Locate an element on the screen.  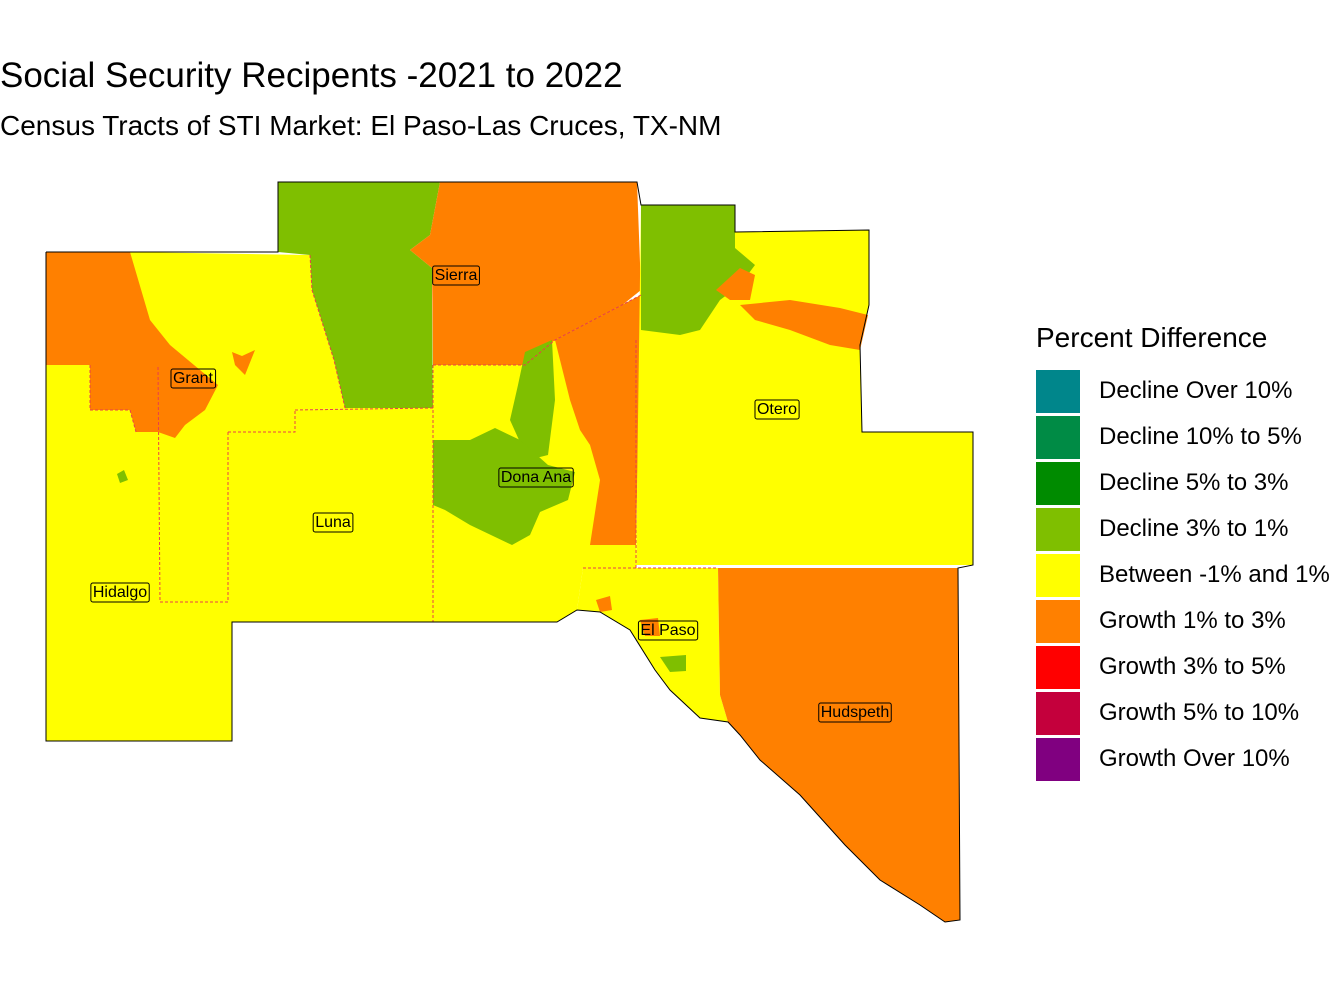
legend-title: Percent Difference is located at coordinates (1152, 337).